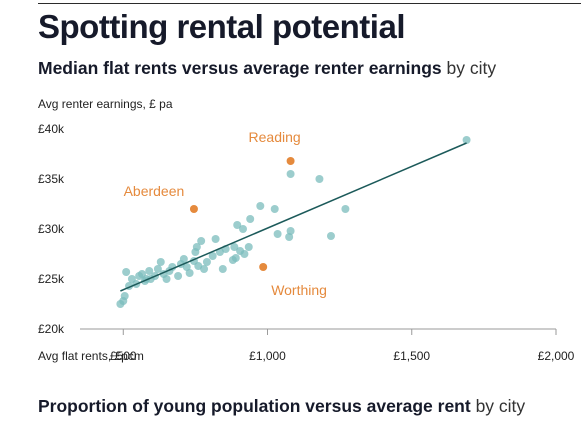  What do you see at coordinates (309, 3) in the screenshot?
I see `top-rule` at bounding box center [309, 3].